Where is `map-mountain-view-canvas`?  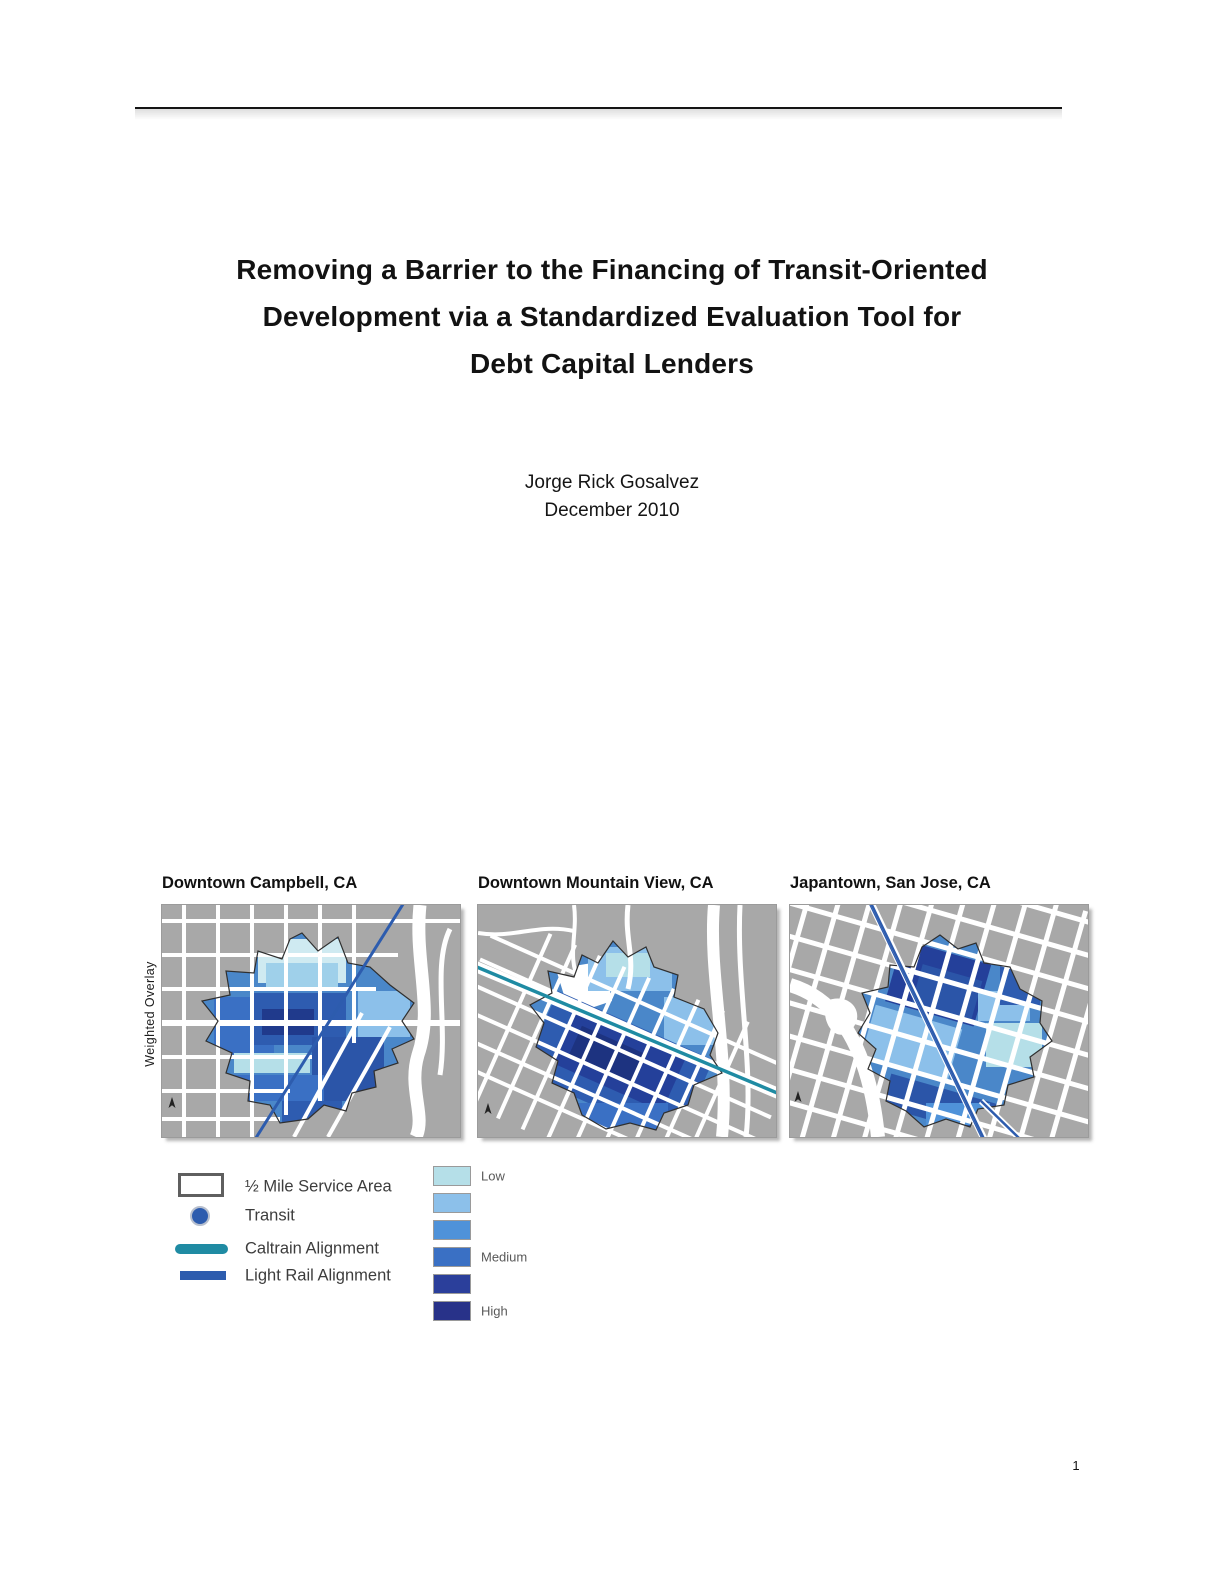
map-mountain-view-canvas is located at coordinates (627, 1021).